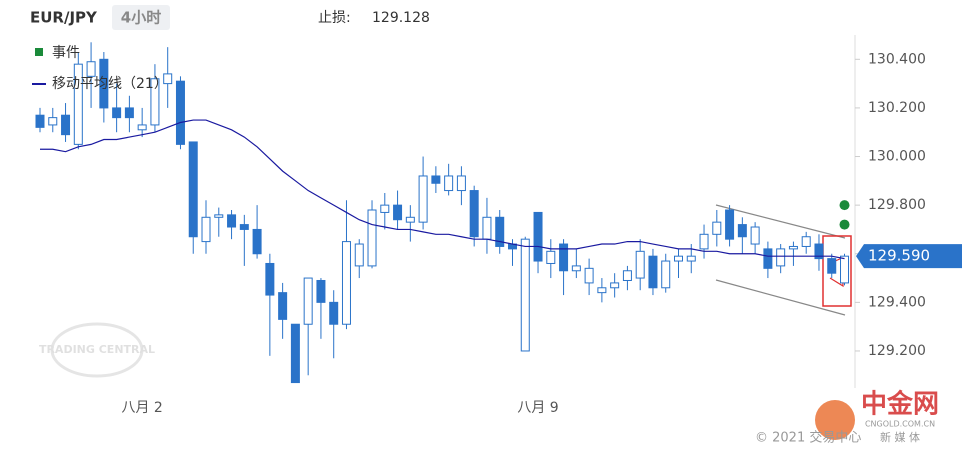 The image size is (964, 457). I want to click on price-badge, so click(909, 256).